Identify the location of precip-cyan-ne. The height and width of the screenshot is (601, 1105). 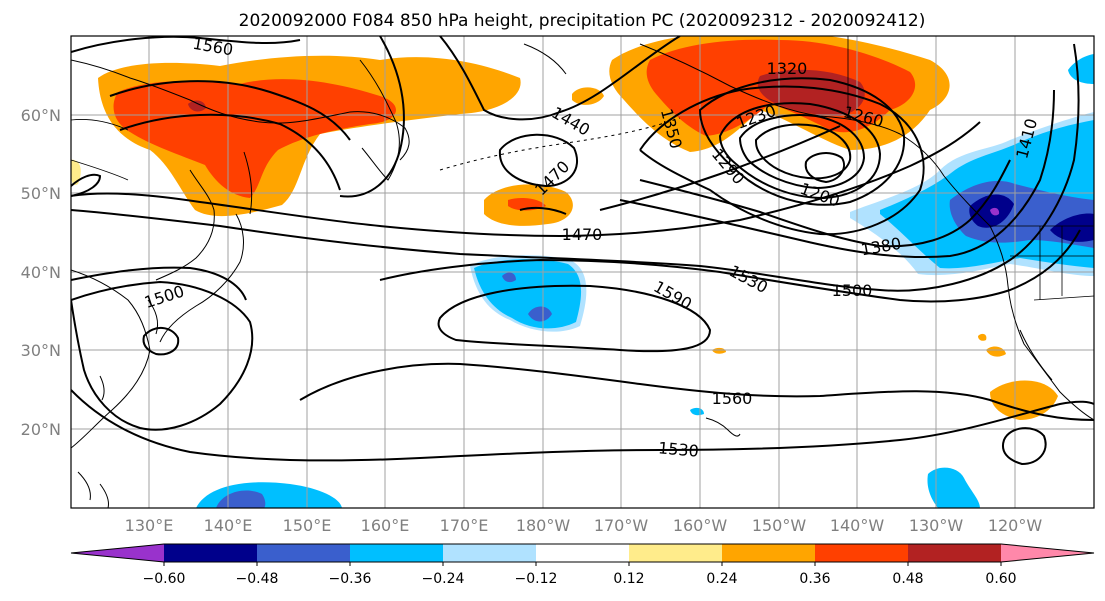
(1081, 69).